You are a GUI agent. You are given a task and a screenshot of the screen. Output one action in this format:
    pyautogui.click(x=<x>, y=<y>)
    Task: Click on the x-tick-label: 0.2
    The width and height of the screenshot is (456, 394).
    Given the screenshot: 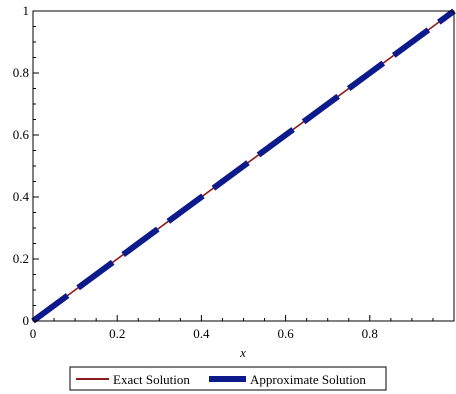 What is the action you would take?
    pyautogui.click(x=117, y=333)
    